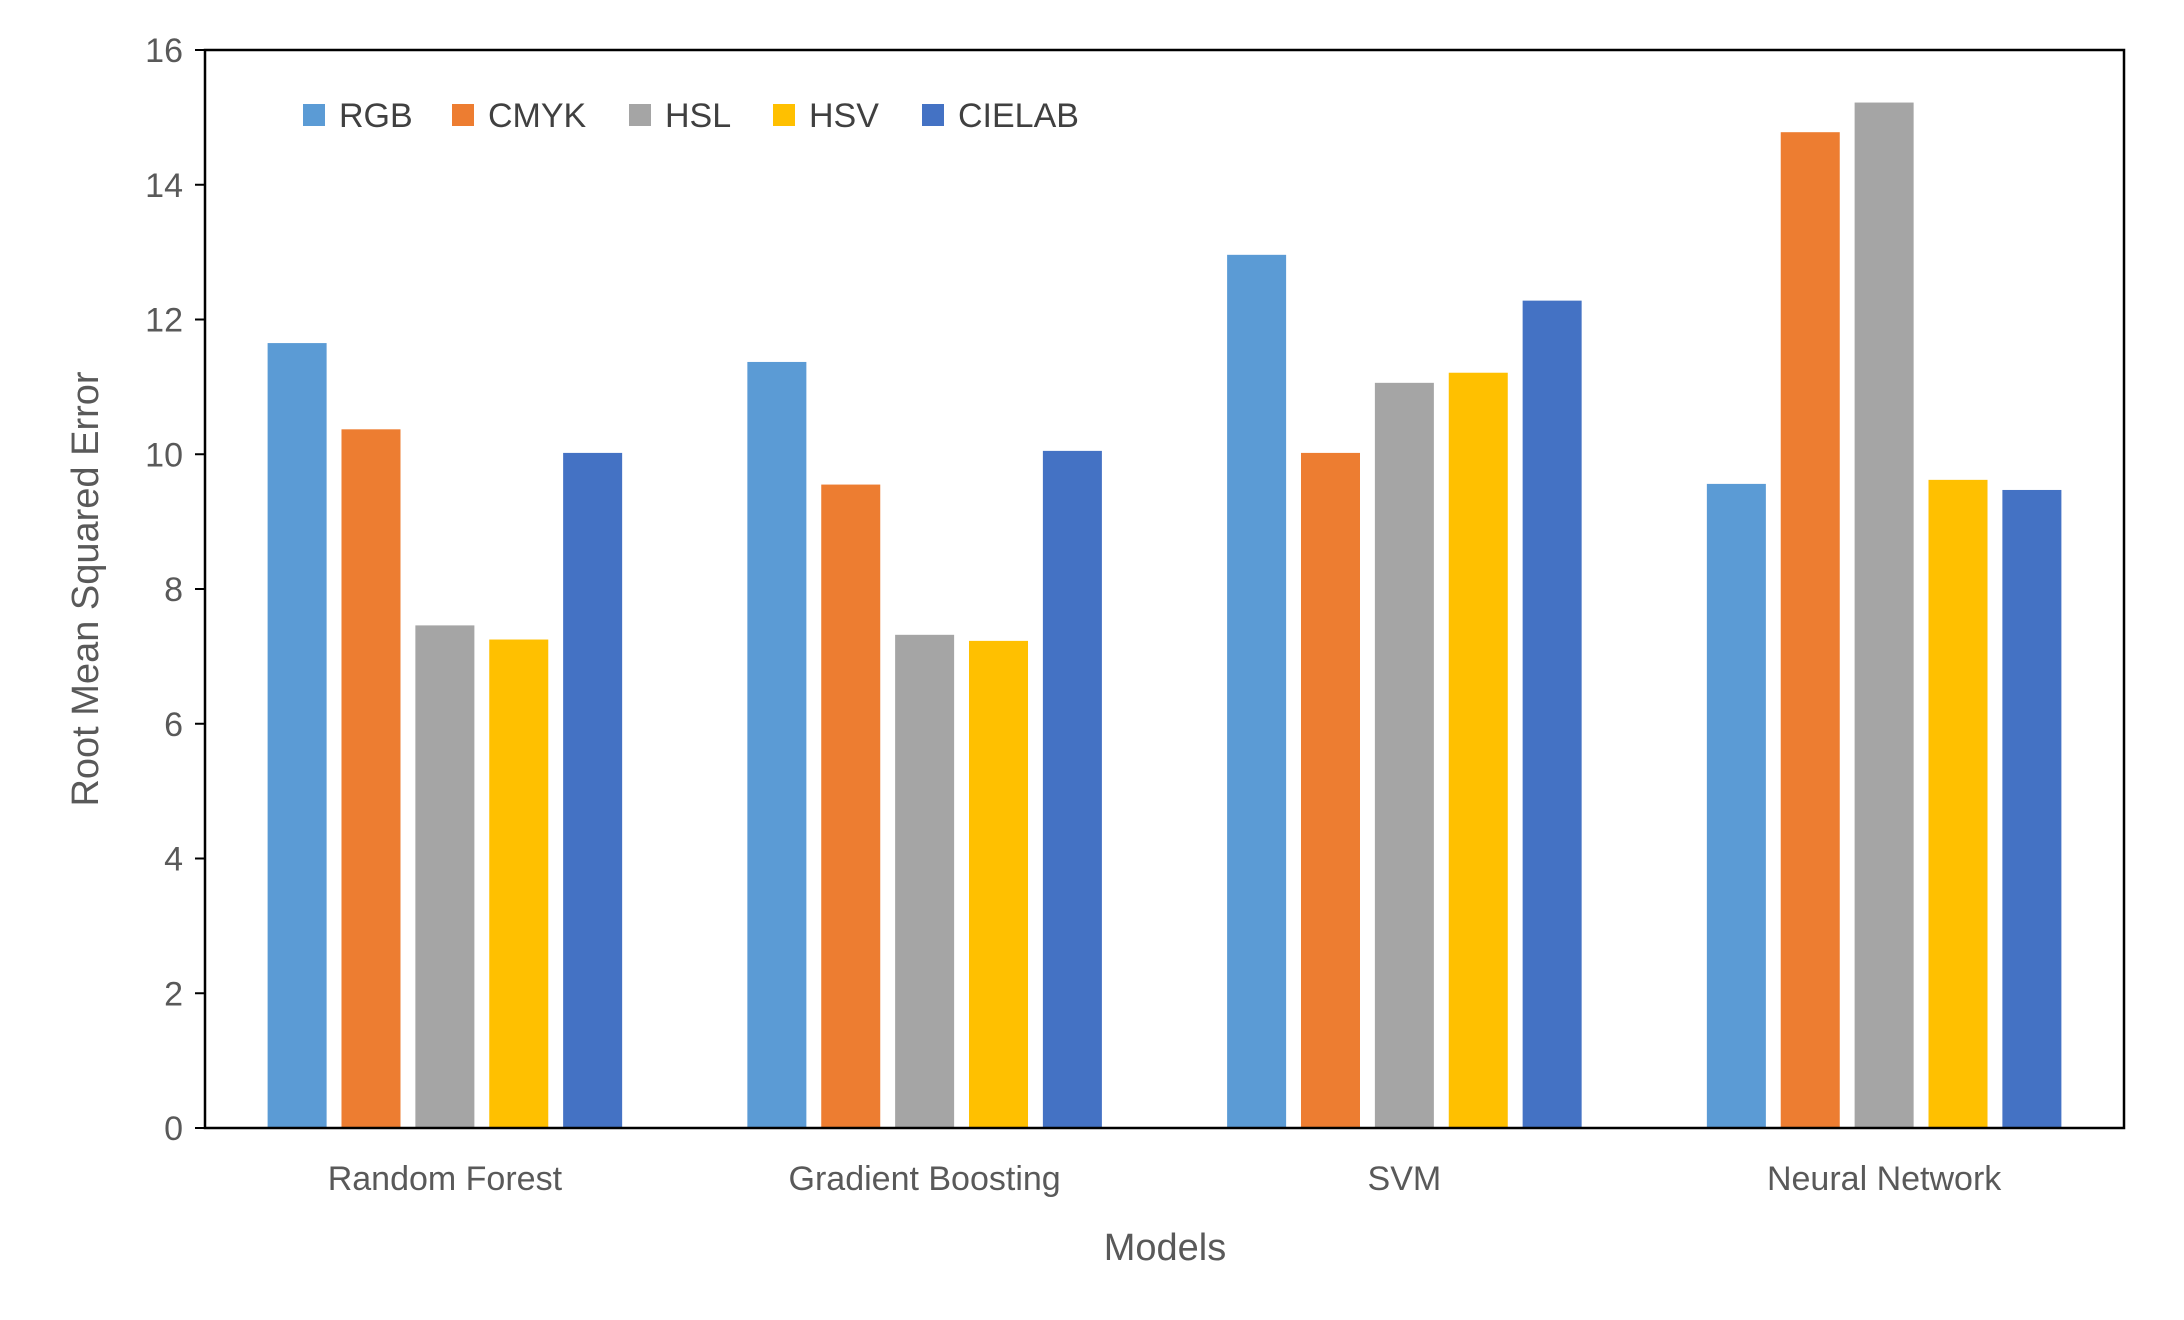 The width and height of the screenshot is (2184, 1320). What do you see at coordinates (164, 321) in the screenshot?
I see `y-tick-label: 12` at bounding box center [164, 321].